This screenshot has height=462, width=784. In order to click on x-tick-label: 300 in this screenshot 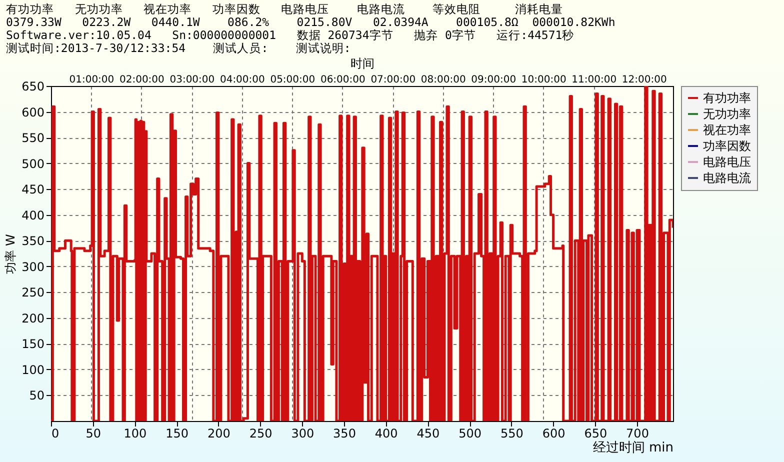, I will do `click(302, 433)`.